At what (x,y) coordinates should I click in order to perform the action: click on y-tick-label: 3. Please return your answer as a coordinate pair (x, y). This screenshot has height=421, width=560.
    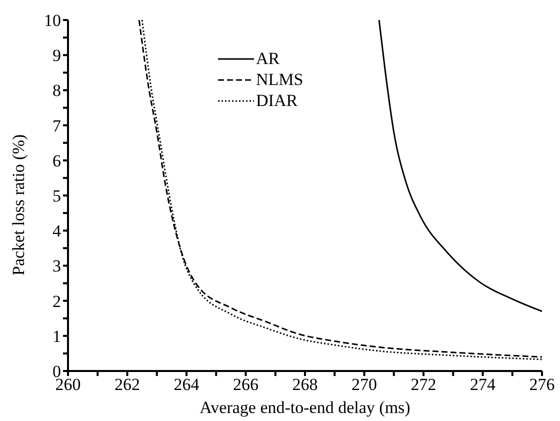
    Looking at the image, I should click on (56, 266).